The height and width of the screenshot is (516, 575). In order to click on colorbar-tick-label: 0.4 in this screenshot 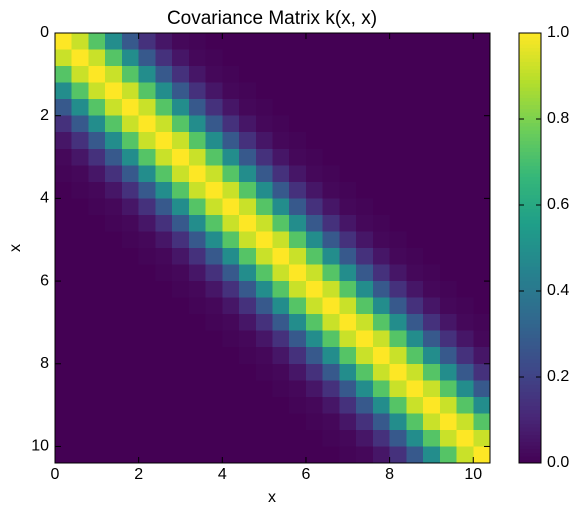, I will do `click(558, 290)`.